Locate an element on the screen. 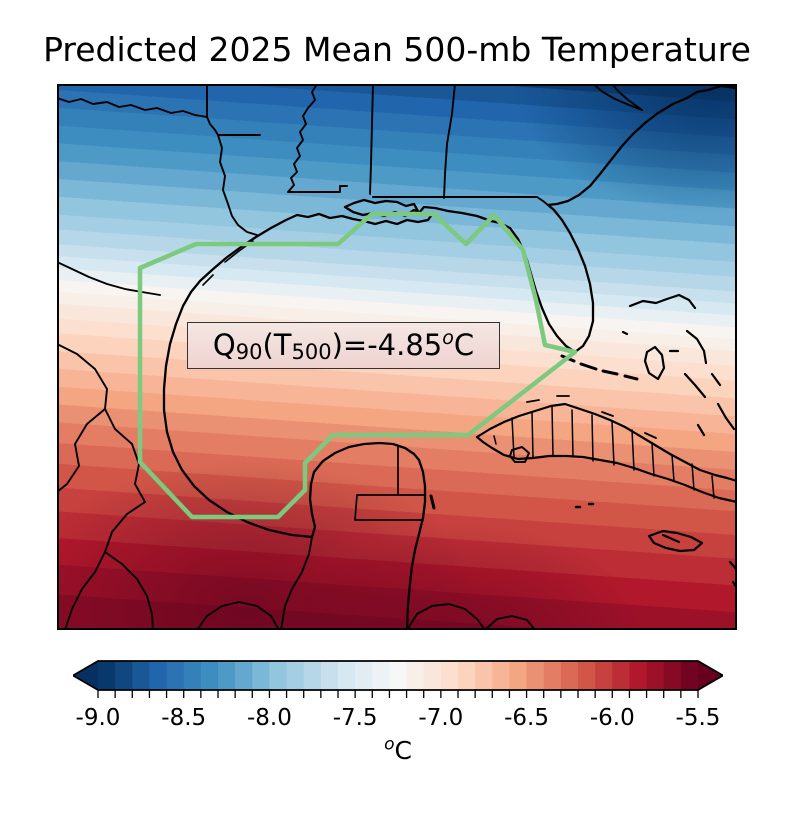 The width and height of the screenshot is (794, 816). colorbar: -9.0 -8.5 -8.0 -7.5 -7.0 -6.5 -6.0 -5.5 oC is located at coordinates (398, 712).